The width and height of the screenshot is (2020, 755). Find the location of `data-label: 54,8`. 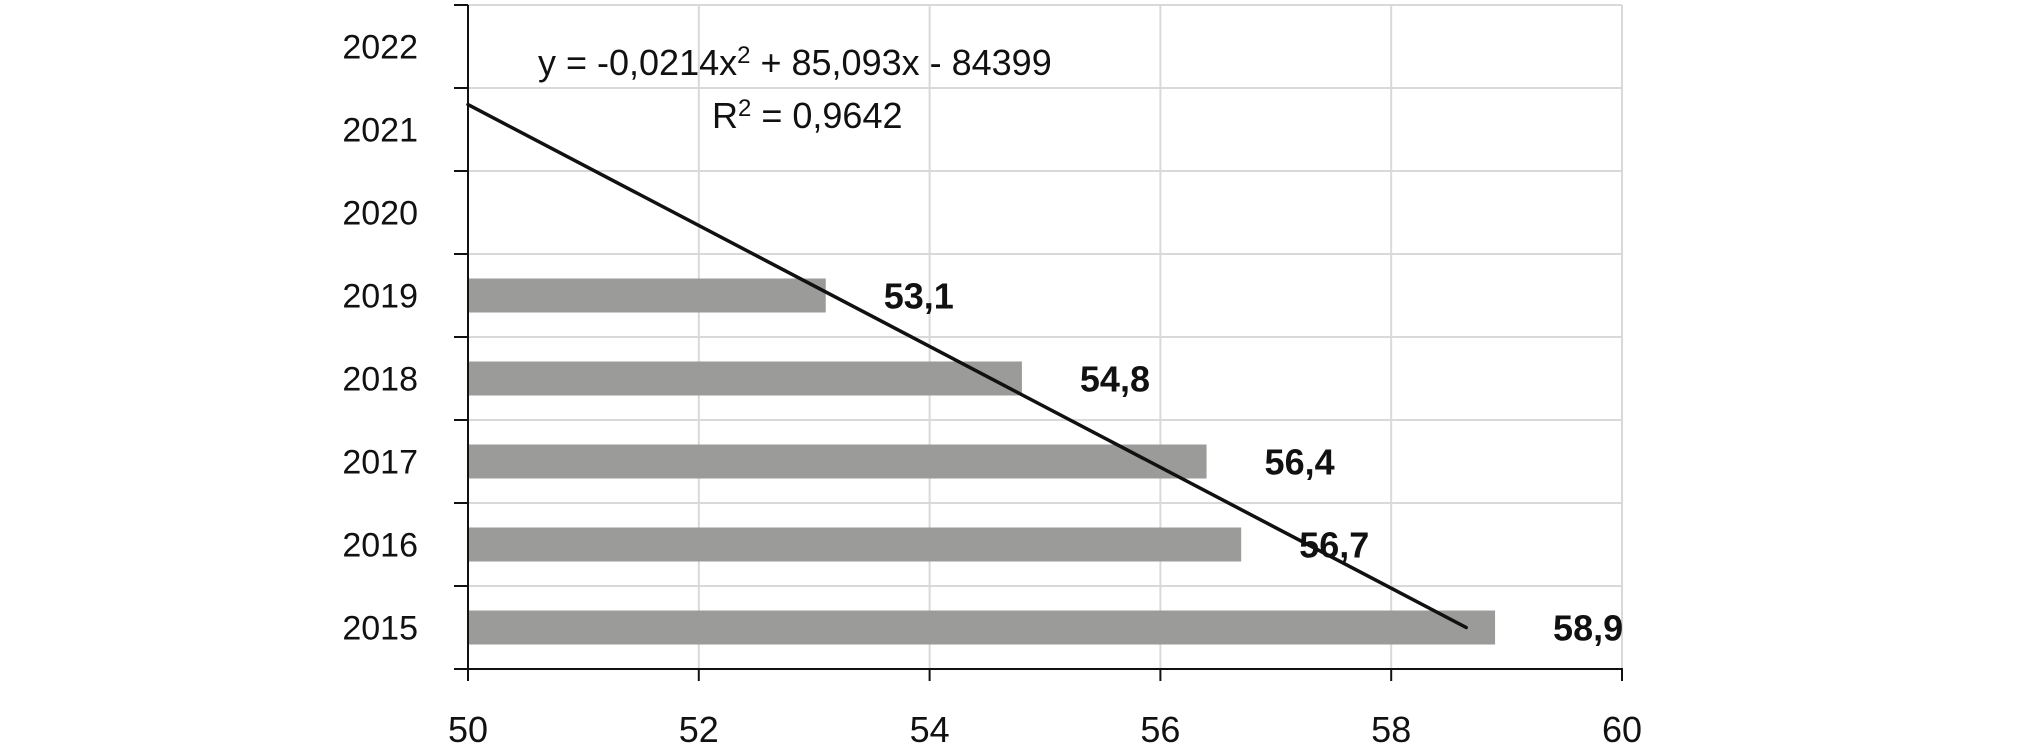

data-label: 54,8 is located at coordinates (1115, 379).